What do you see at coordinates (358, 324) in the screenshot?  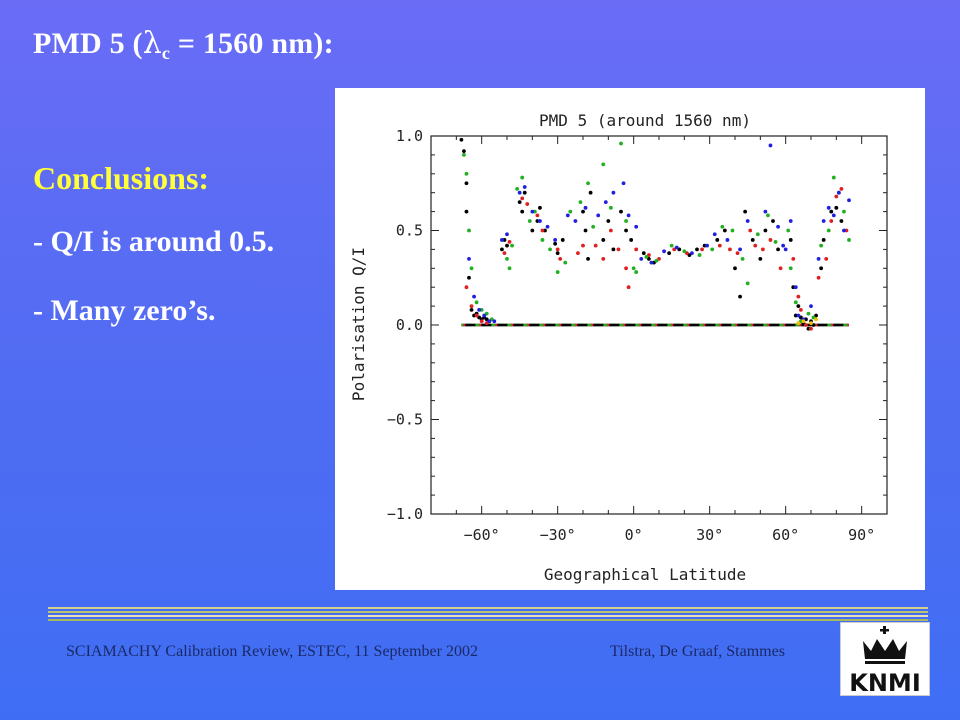 I see `y-axis-label: Polarisation Q/I` at bounding box center [358, 324].